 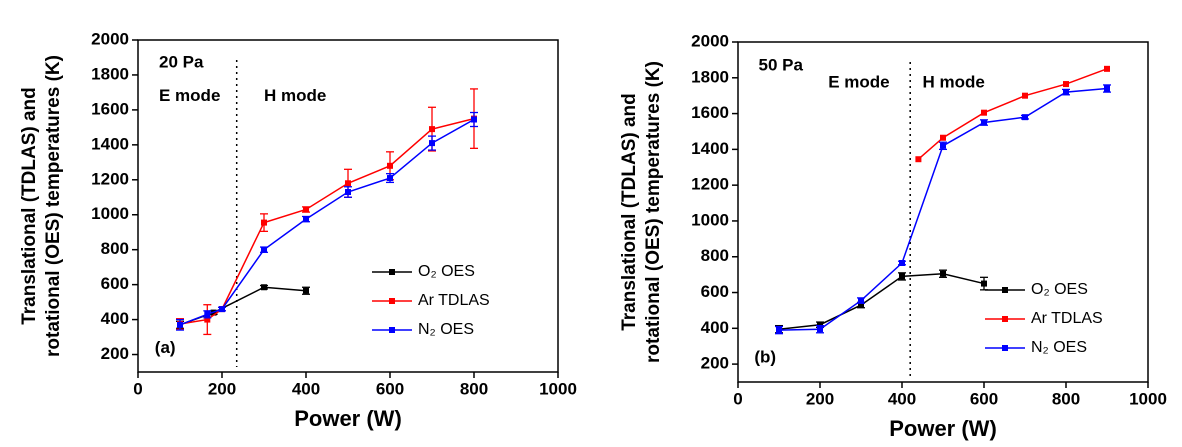 What do you see at coordinates (165, 347) in the screenshot?
I see `annotation: (a)` at bounding box center [165, 347].